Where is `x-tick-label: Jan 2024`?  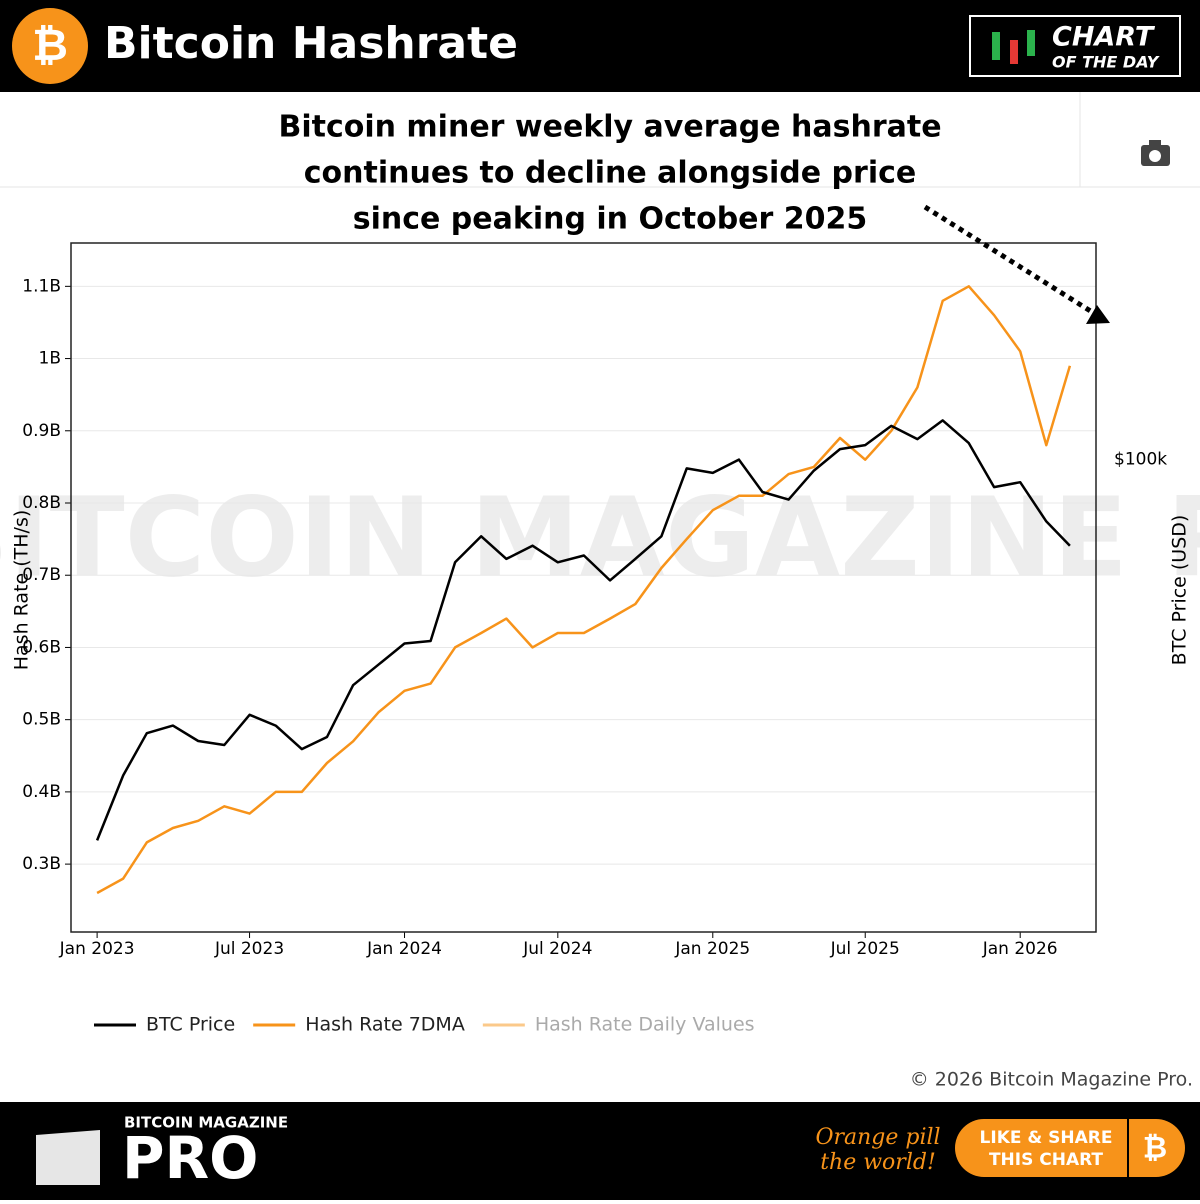
x-tick-label: Jan 2024 is located at coordinates (404, 949).